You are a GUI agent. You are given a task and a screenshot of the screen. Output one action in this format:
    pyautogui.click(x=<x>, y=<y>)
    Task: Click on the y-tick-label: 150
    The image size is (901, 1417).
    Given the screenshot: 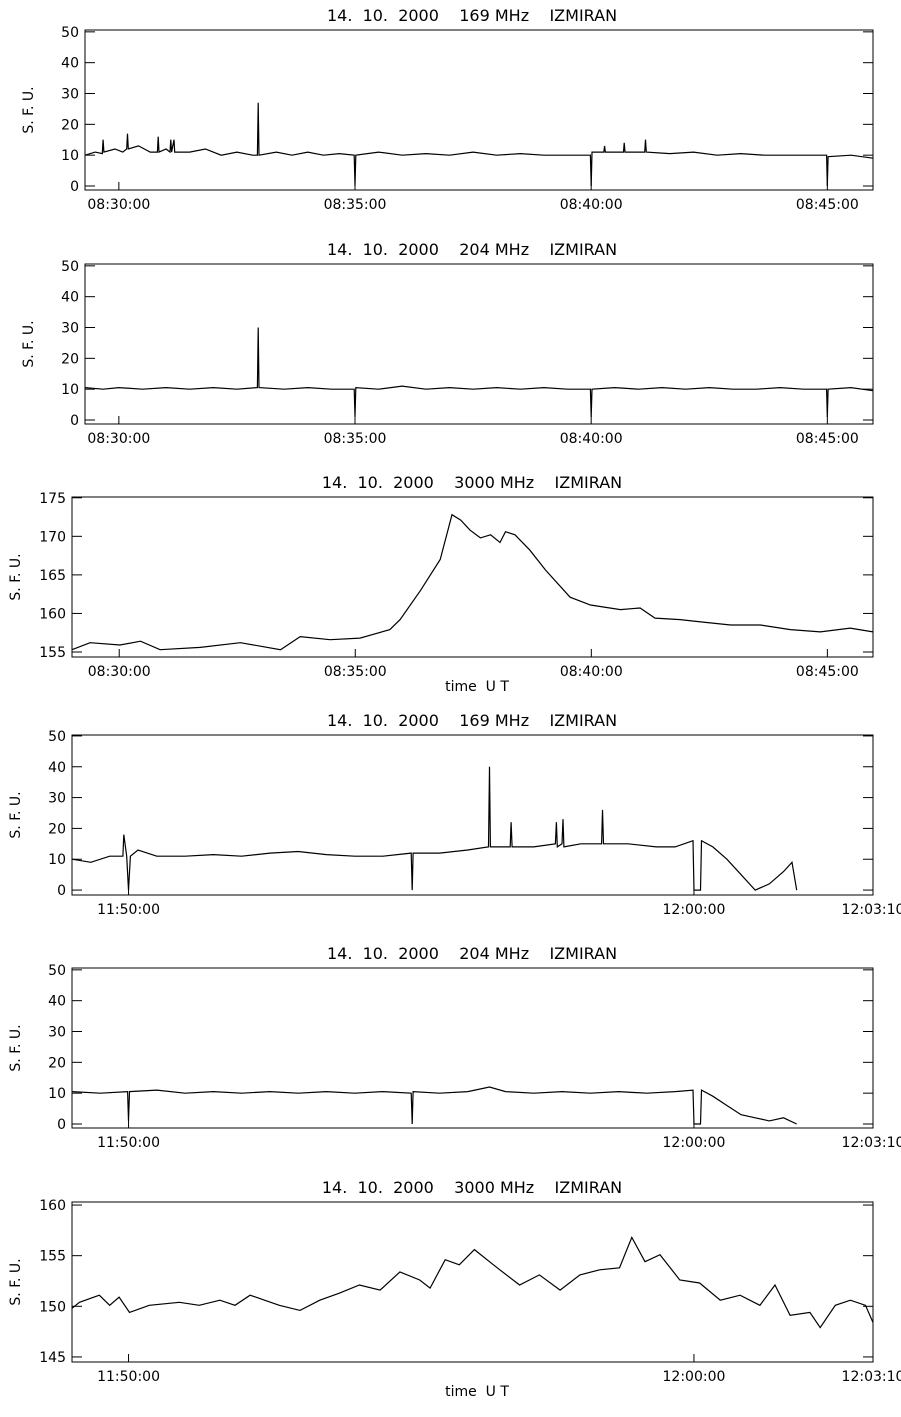 What is the action you would take?
    pyautogui.click(x=52, y=1307)
    